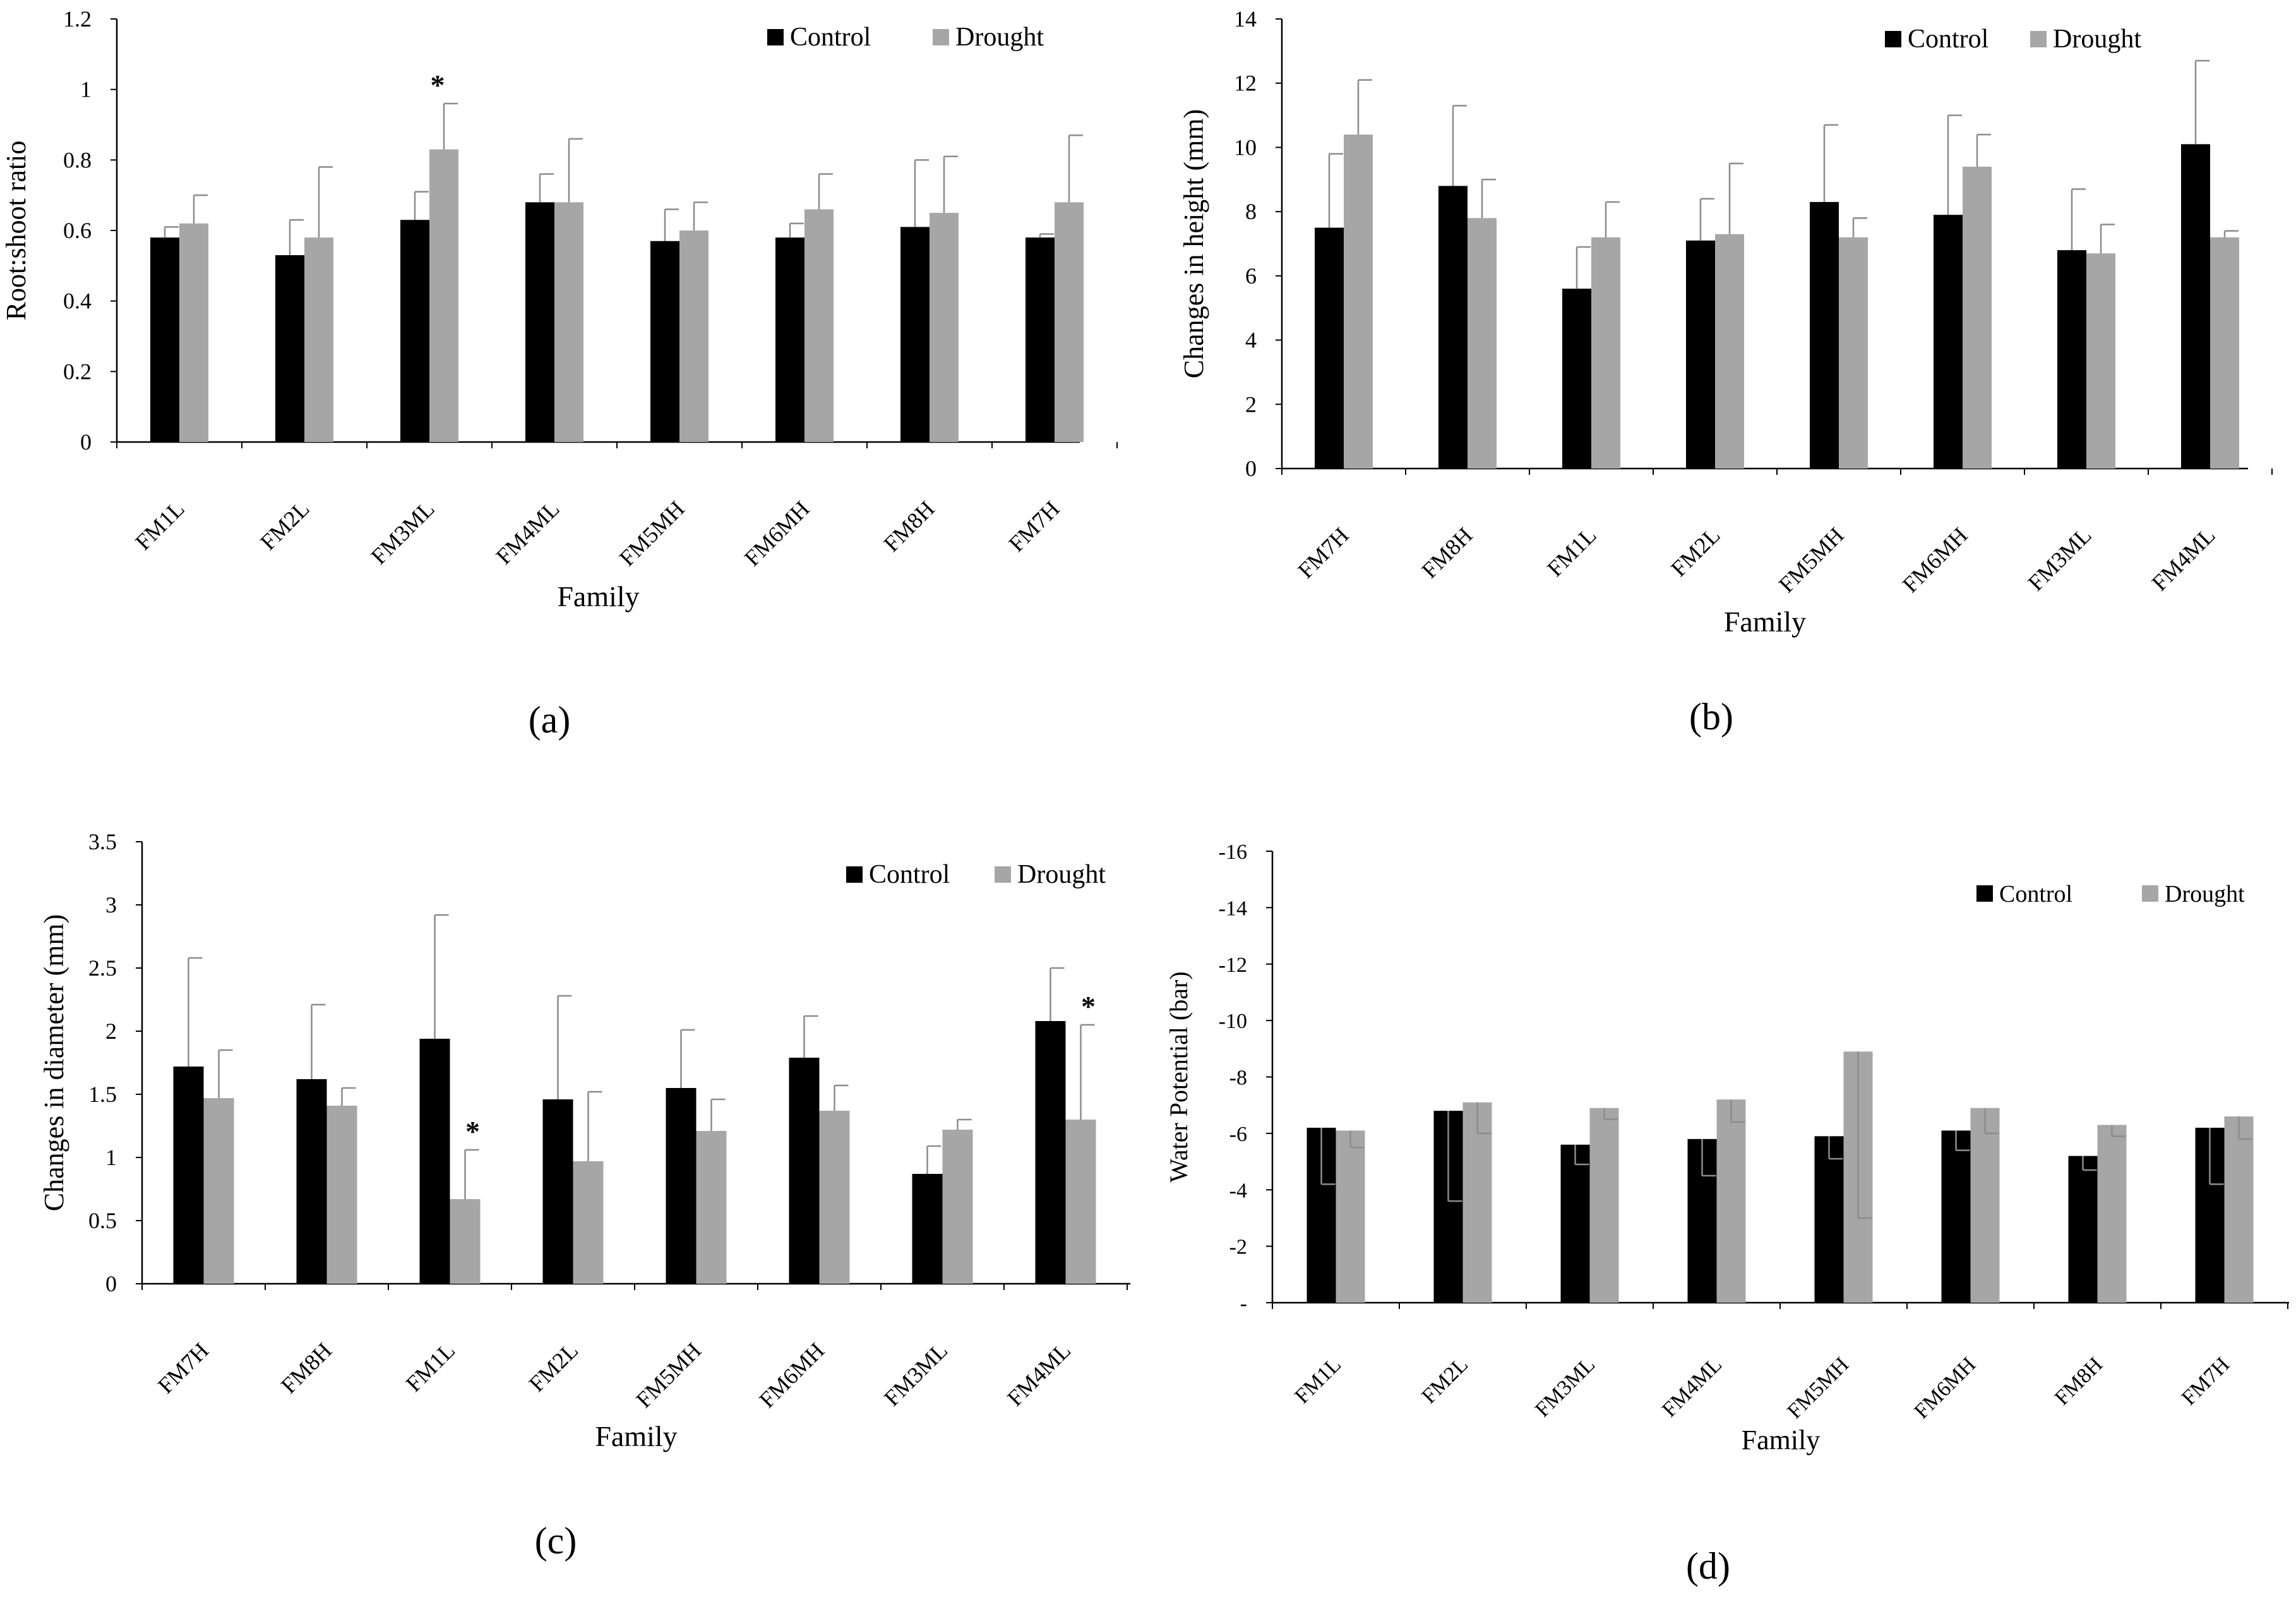 The height and width of the screenshot is (1602, 2296). What do you see at coordinates (1069, 322) in the screenshot?
I see `panel-a-bar-drought-fm7h` at bounding box center [1069, 322].